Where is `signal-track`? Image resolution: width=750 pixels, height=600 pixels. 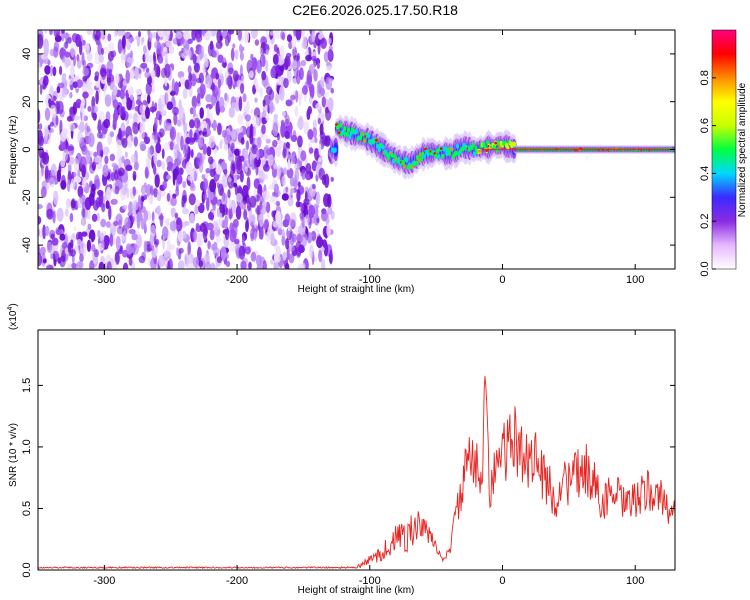
signal-track is located at coordinates (502, 147).